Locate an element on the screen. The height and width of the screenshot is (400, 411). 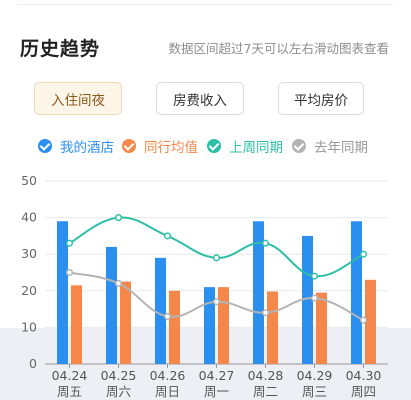
tab-room-revenue-label: 房费收入 is located at coordinates (200, 100).